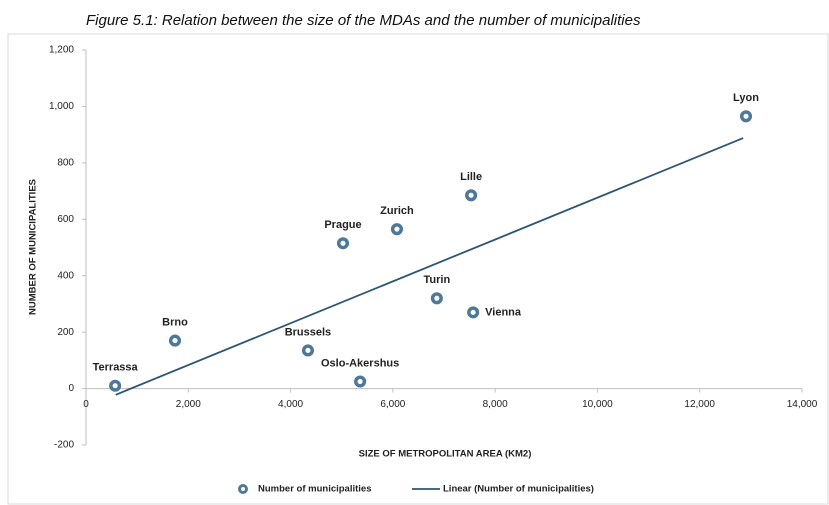  What do you see at coordinates (445, 454) in the screenshot?
I see `x-axis-title: SIZE OF METROPOLITAN AREA (KM2)` at bounding box center [445, 454].